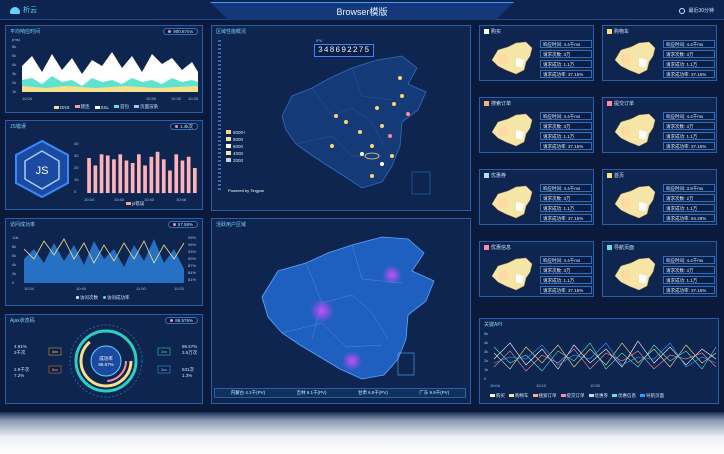 The width and height of the screenshot is (724, 454). What do you see at coordinates (600, 359) in the screenshot?
I see `key-api-chart: 5k 4k 3k 2k 1k 0 10:04 10:10 10:30` at bounding box center [600, 359].